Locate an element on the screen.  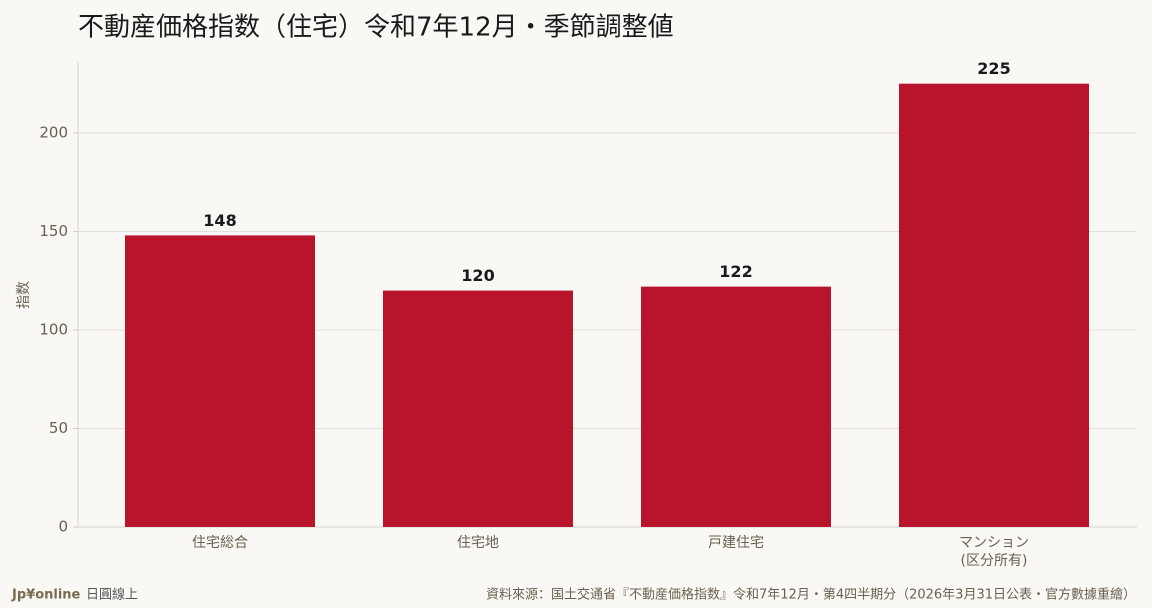
x-tick-label: 住宅地 is located at coordinates (478, 543).